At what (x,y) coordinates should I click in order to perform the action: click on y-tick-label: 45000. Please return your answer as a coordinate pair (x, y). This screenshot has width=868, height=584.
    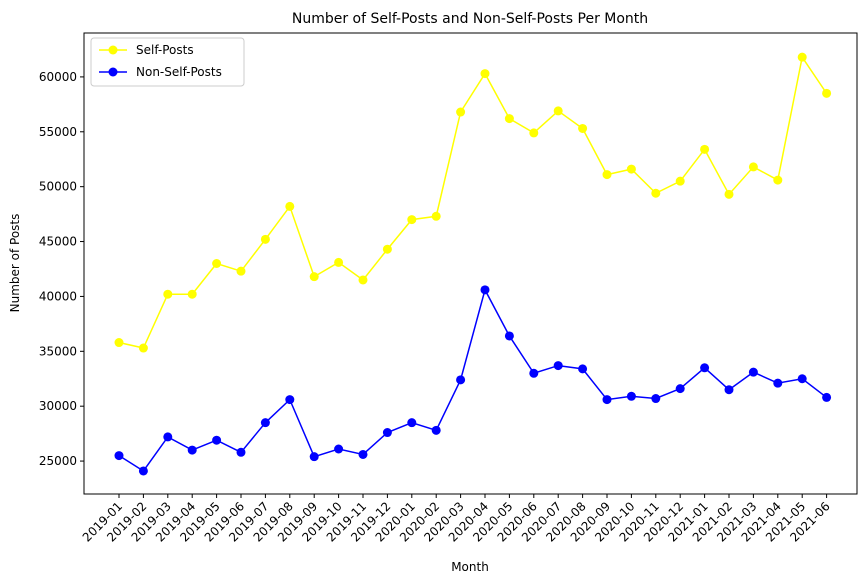
    Looking at the image, I should click on (58, 242).